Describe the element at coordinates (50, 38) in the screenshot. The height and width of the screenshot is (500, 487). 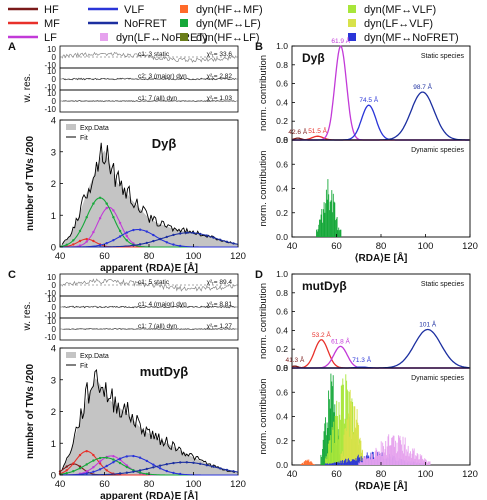
I see `legend-label-2-0: LF` at that location.